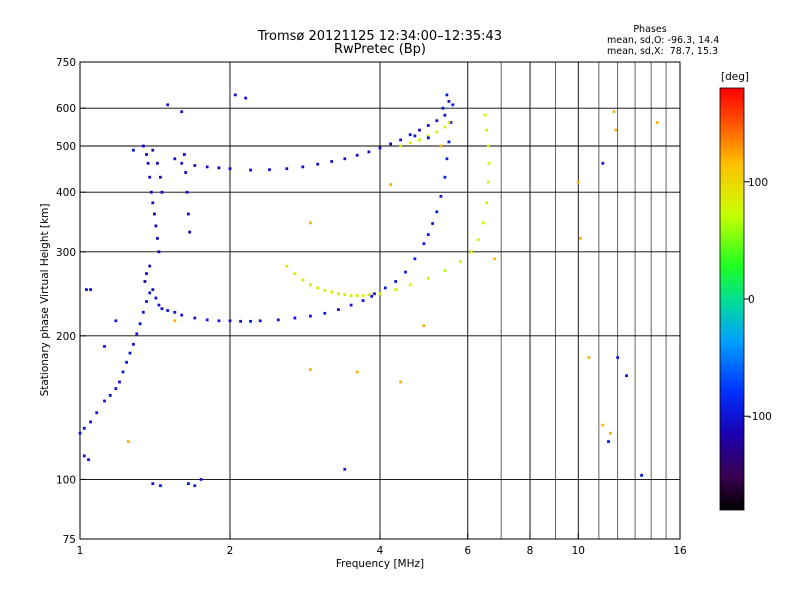  Describe the element at coordinates (751, 300) in the screenshot. I see `colorbar-tick-label: 0` at that location.